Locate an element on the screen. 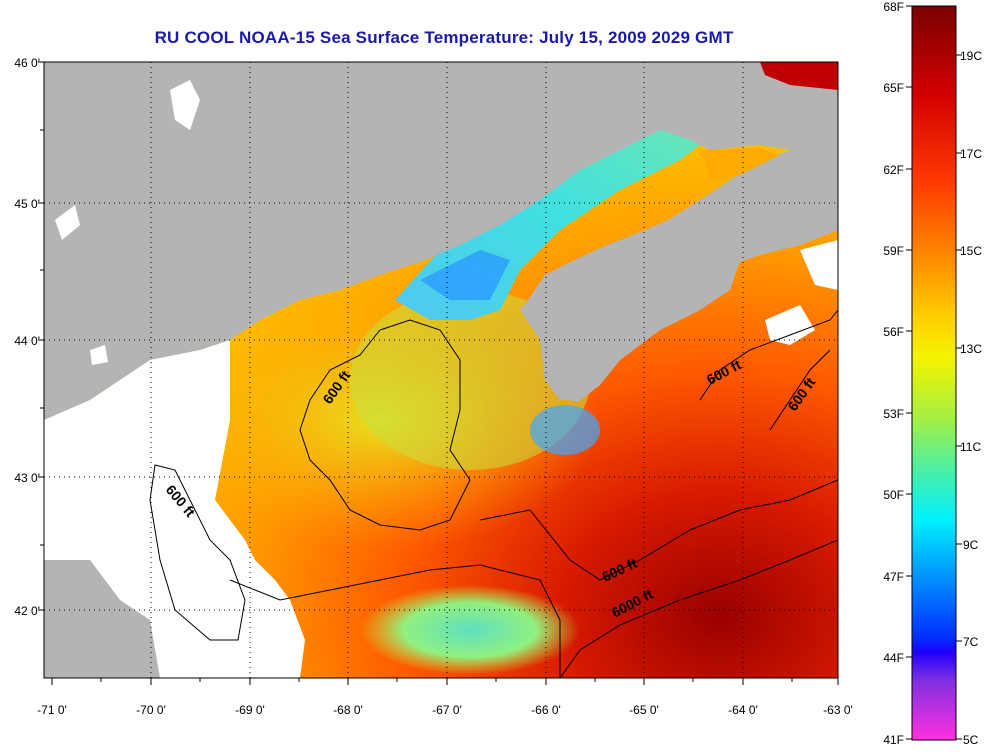 The width and height of the screenshot is (984, 754). lon-label: -64 0' is located at coordinates (743, 710).